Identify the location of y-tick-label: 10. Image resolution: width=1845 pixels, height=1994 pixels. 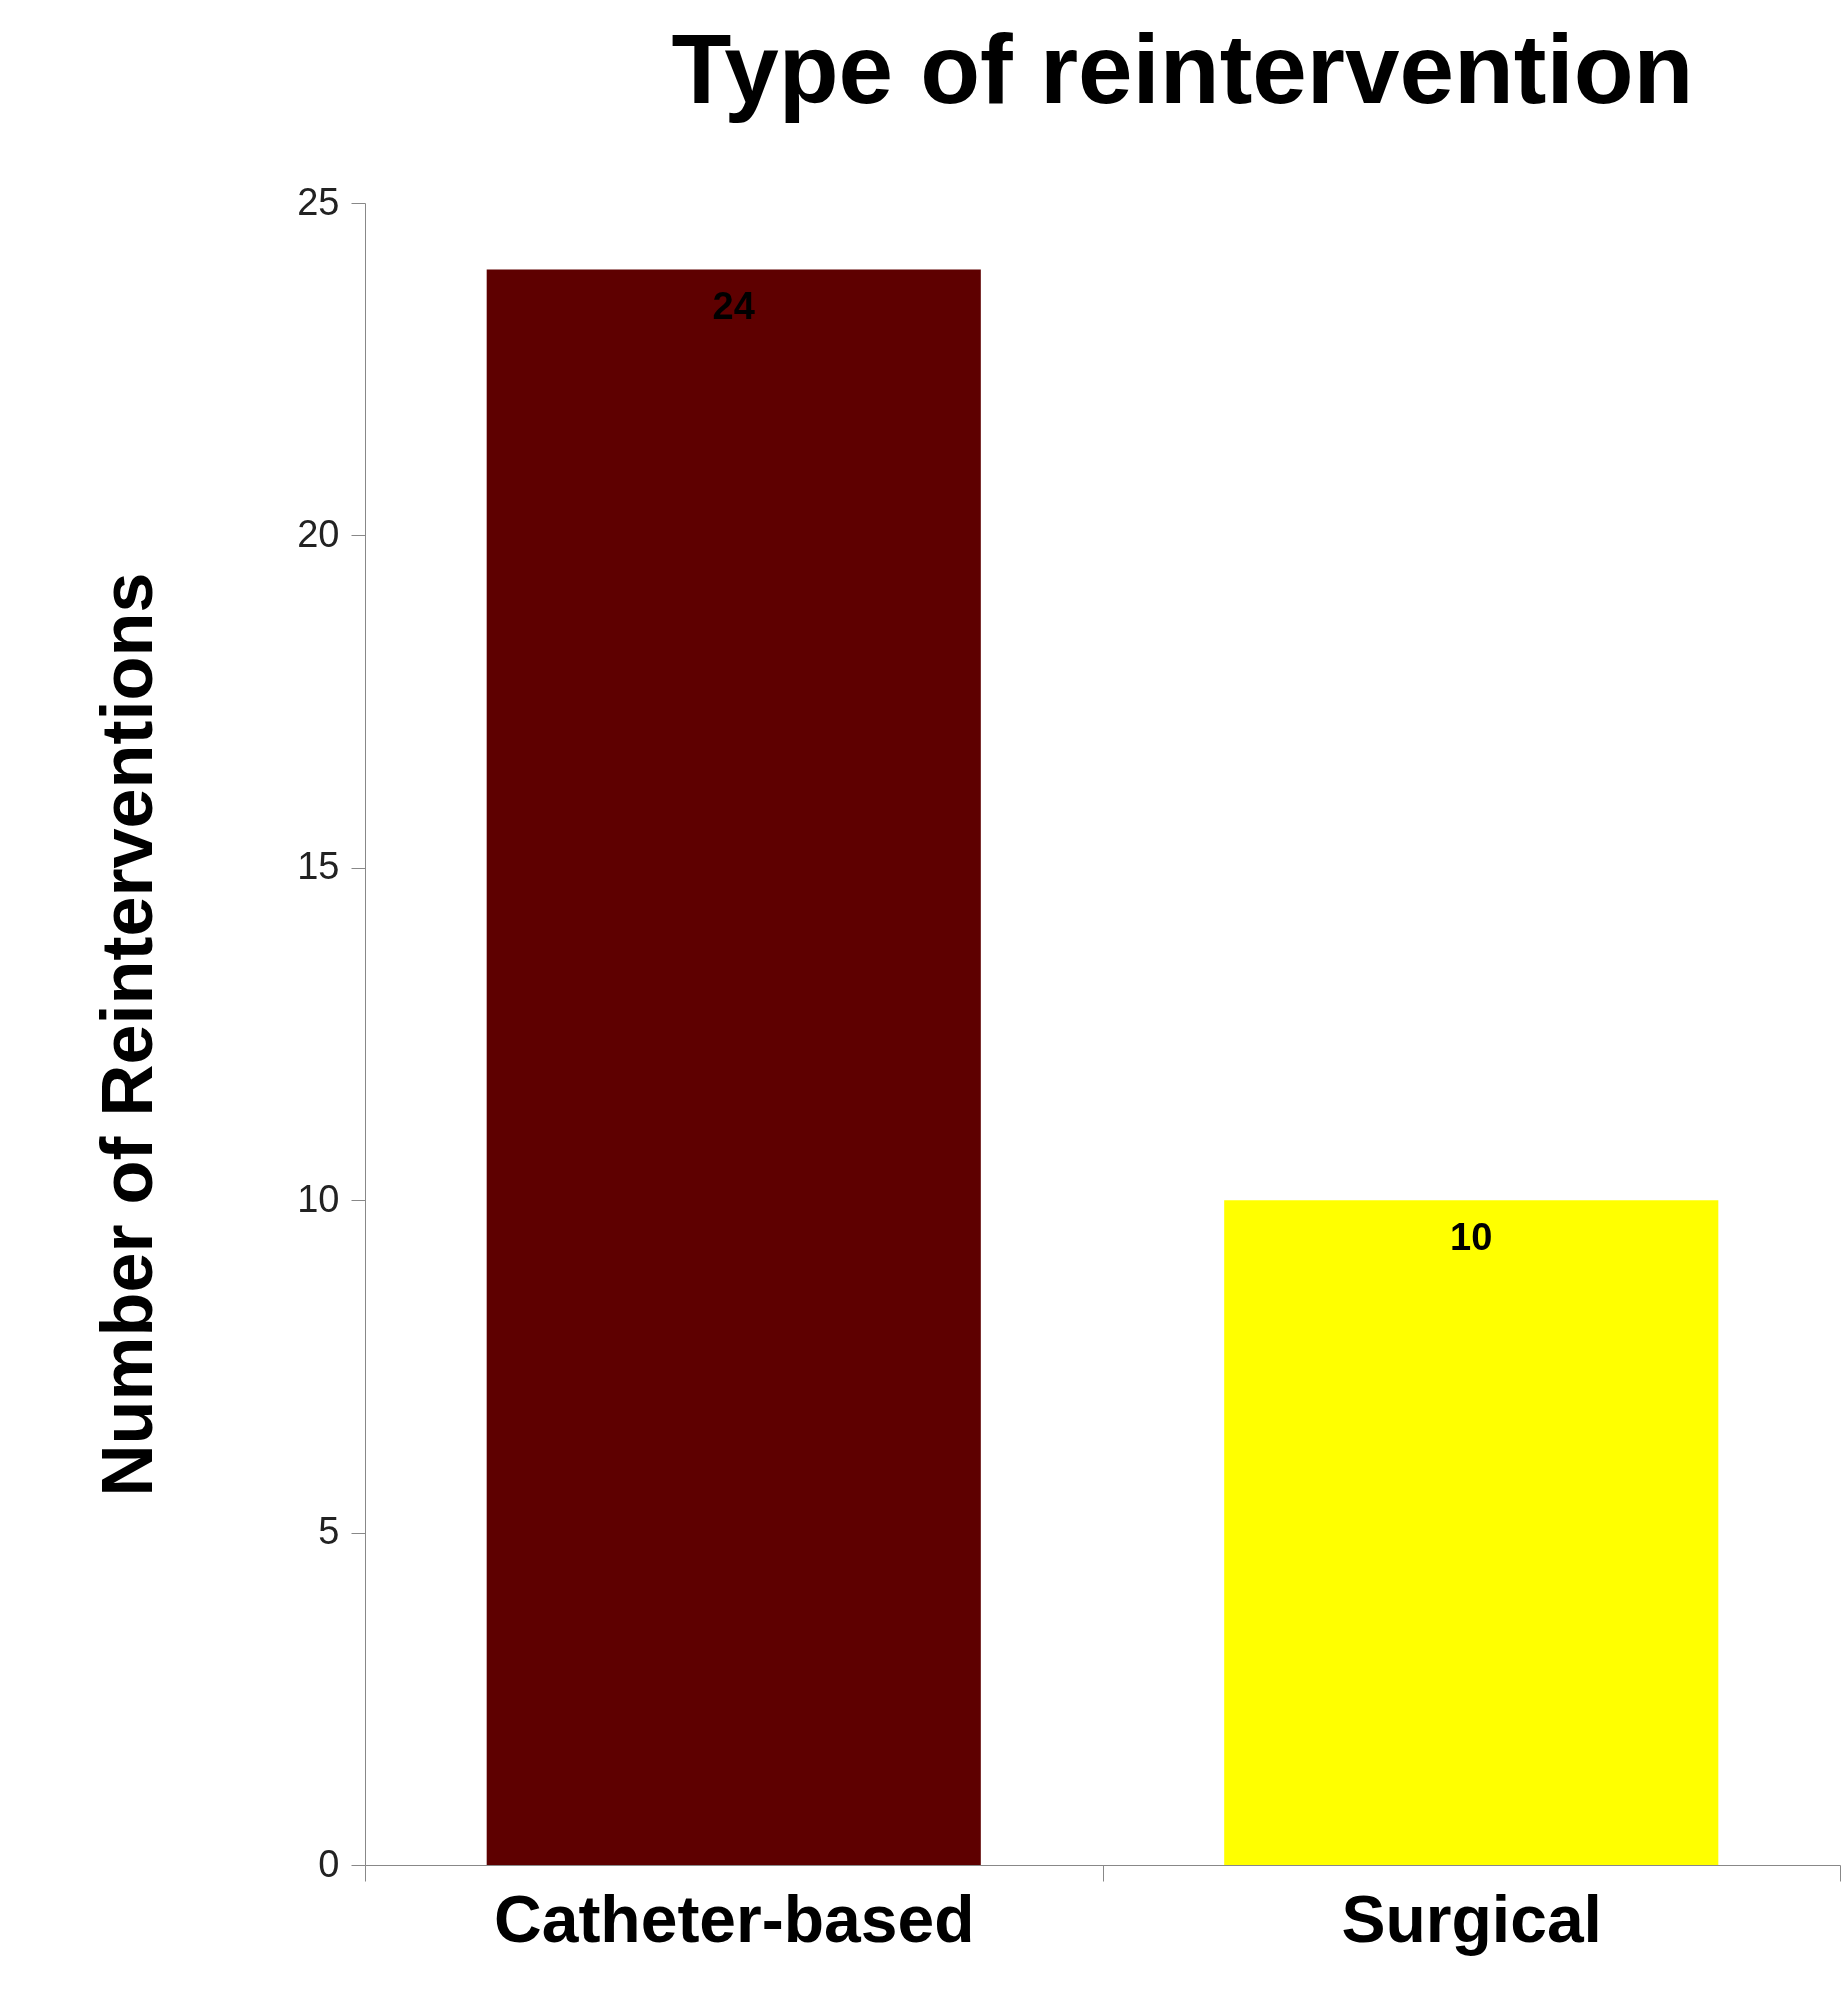
(318, 1198).